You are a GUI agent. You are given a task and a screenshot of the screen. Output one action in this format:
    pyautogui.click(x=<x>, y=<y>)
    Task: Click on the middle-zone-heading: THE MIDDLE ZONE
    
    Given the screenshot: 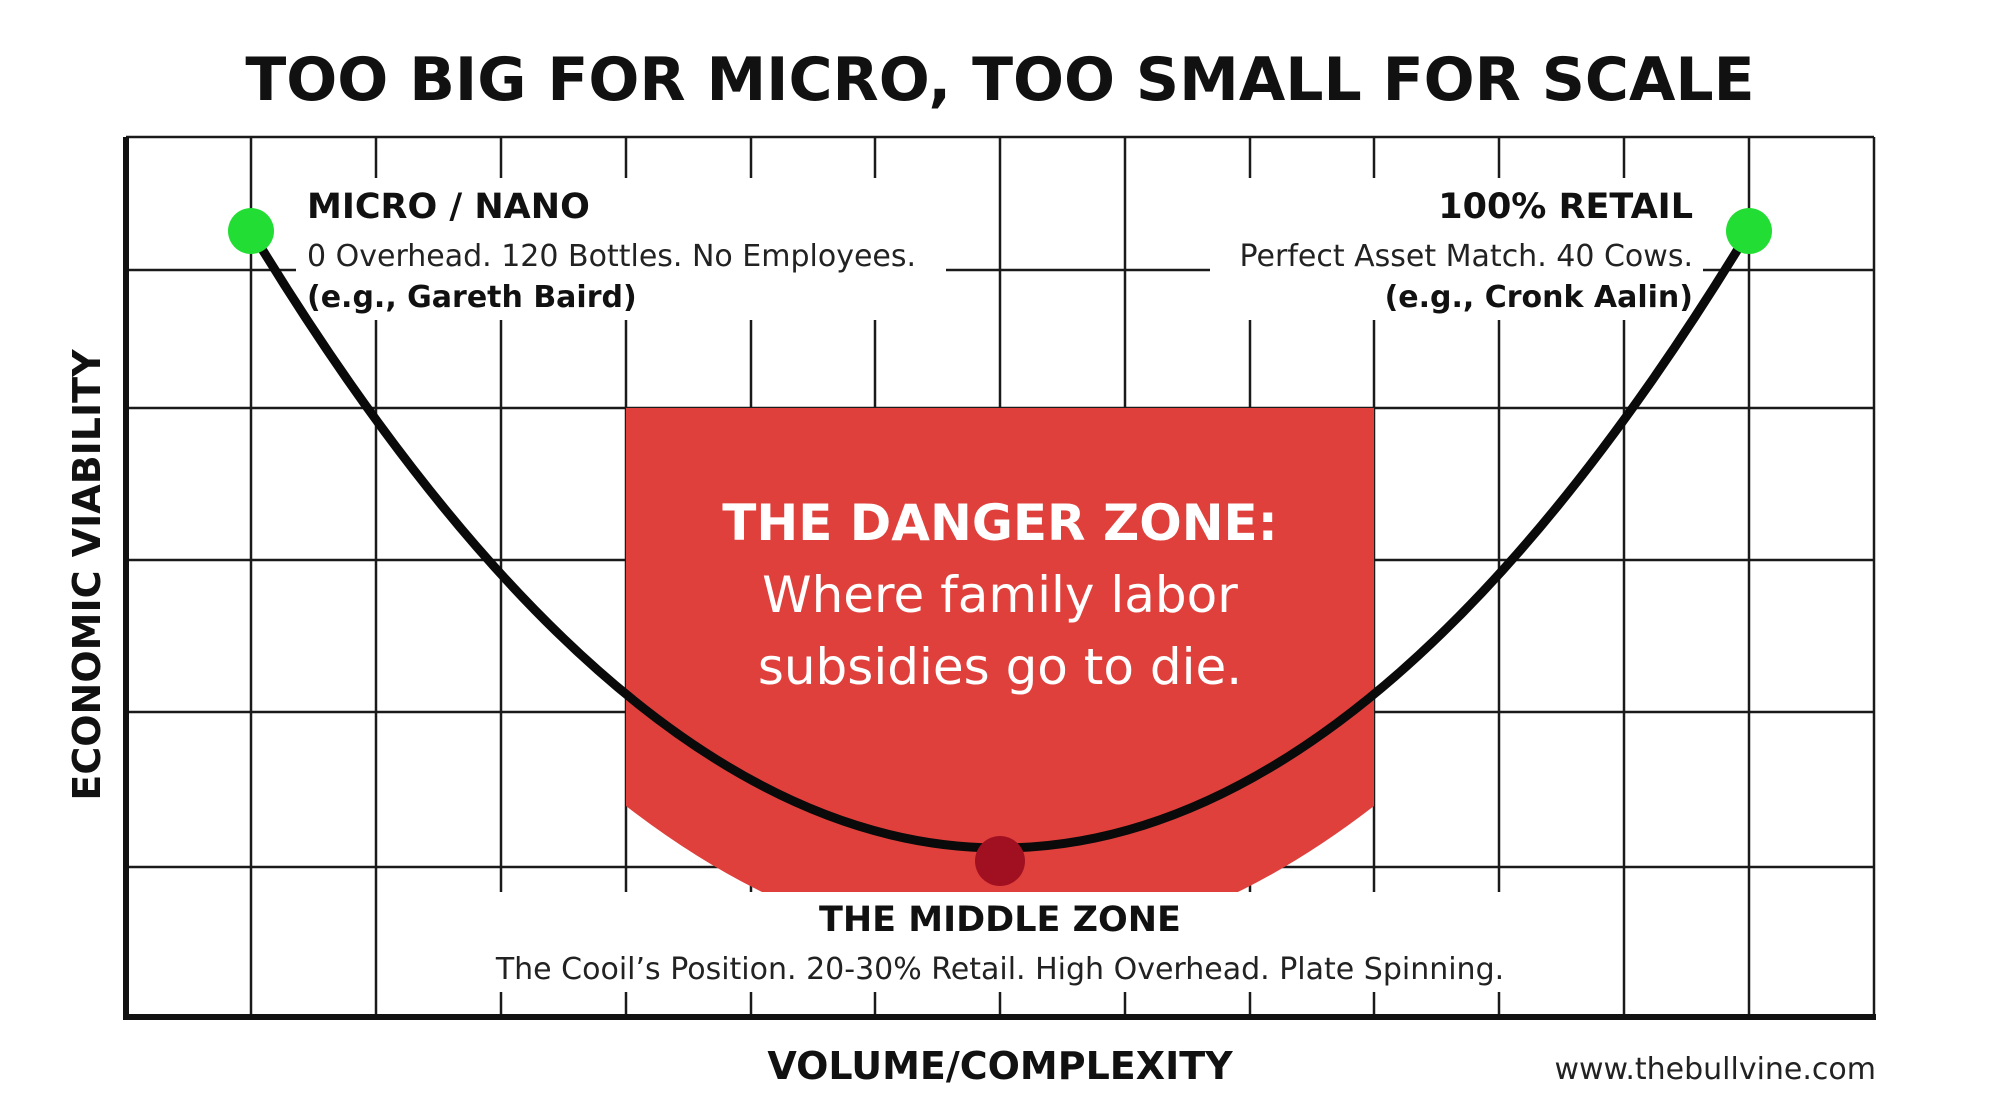 What is the action you would take?
    pyautogui.click(x=1000, y=920)
    